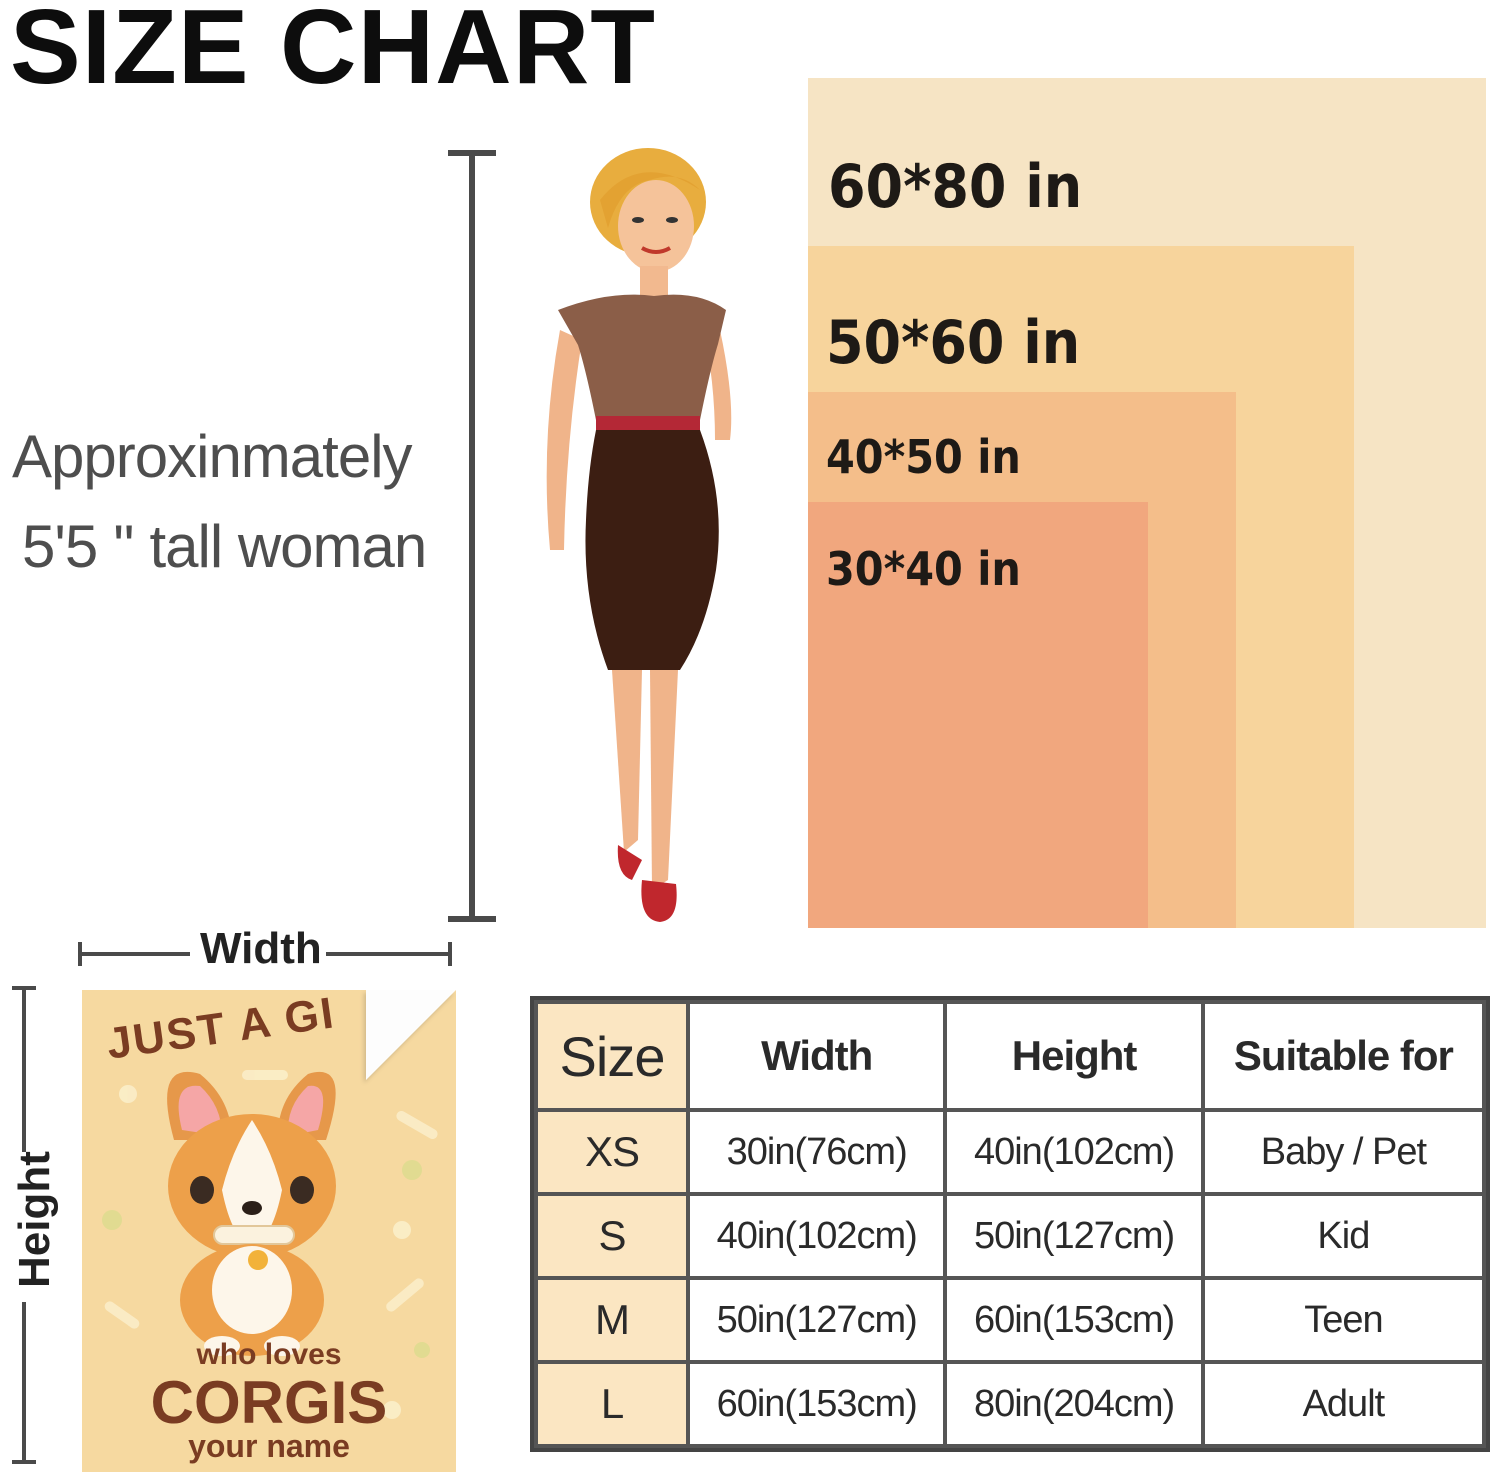 The height and width of the screenshot is (1474, 1500). I want to click on blanket-line-3: CORGIS, so click(269, 1402).